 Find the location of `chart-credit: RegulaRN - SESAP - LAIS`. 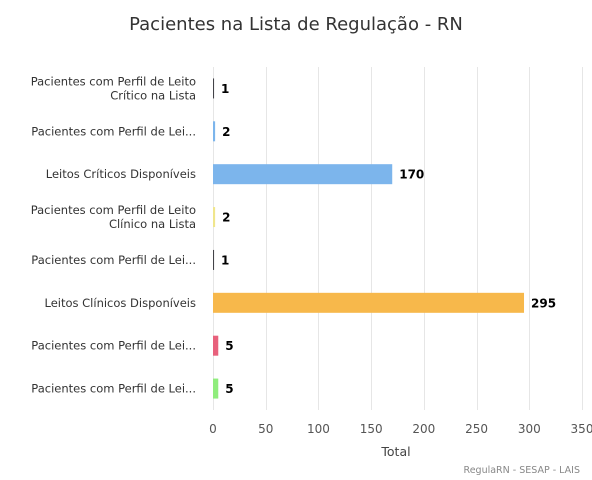

chart-credit: RegulaRN - SESAP - LAIS is located at coordinates (522, 470).